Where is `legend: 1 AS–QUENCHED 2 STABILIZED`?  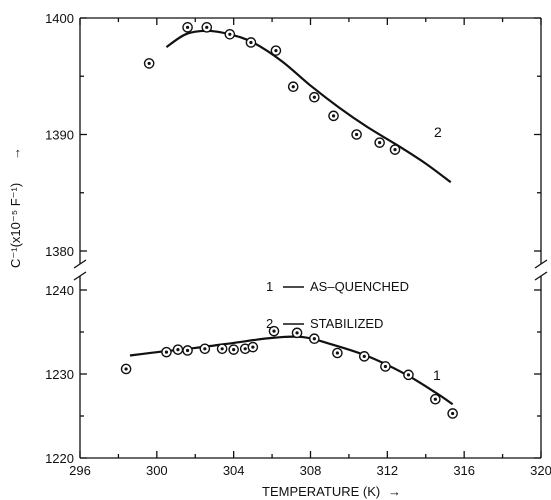
legend: 1 AS–QUENCHED 2 STABILIZED is located at coordinates (337, 305).